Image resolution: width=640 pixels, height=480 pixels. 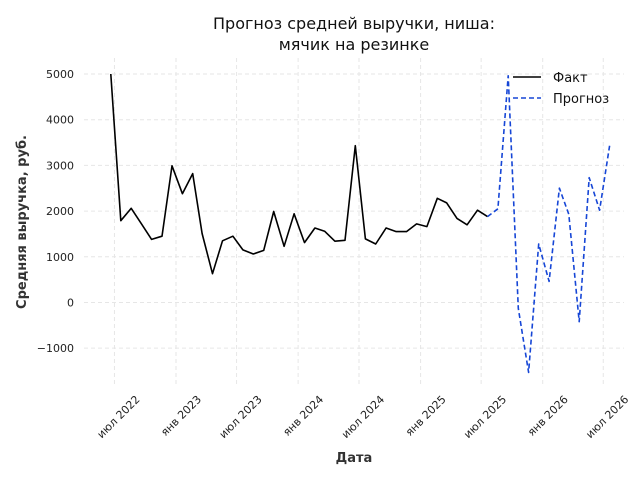 I want to click on legend-label-fact: Факт, so click(x=570, y=78).